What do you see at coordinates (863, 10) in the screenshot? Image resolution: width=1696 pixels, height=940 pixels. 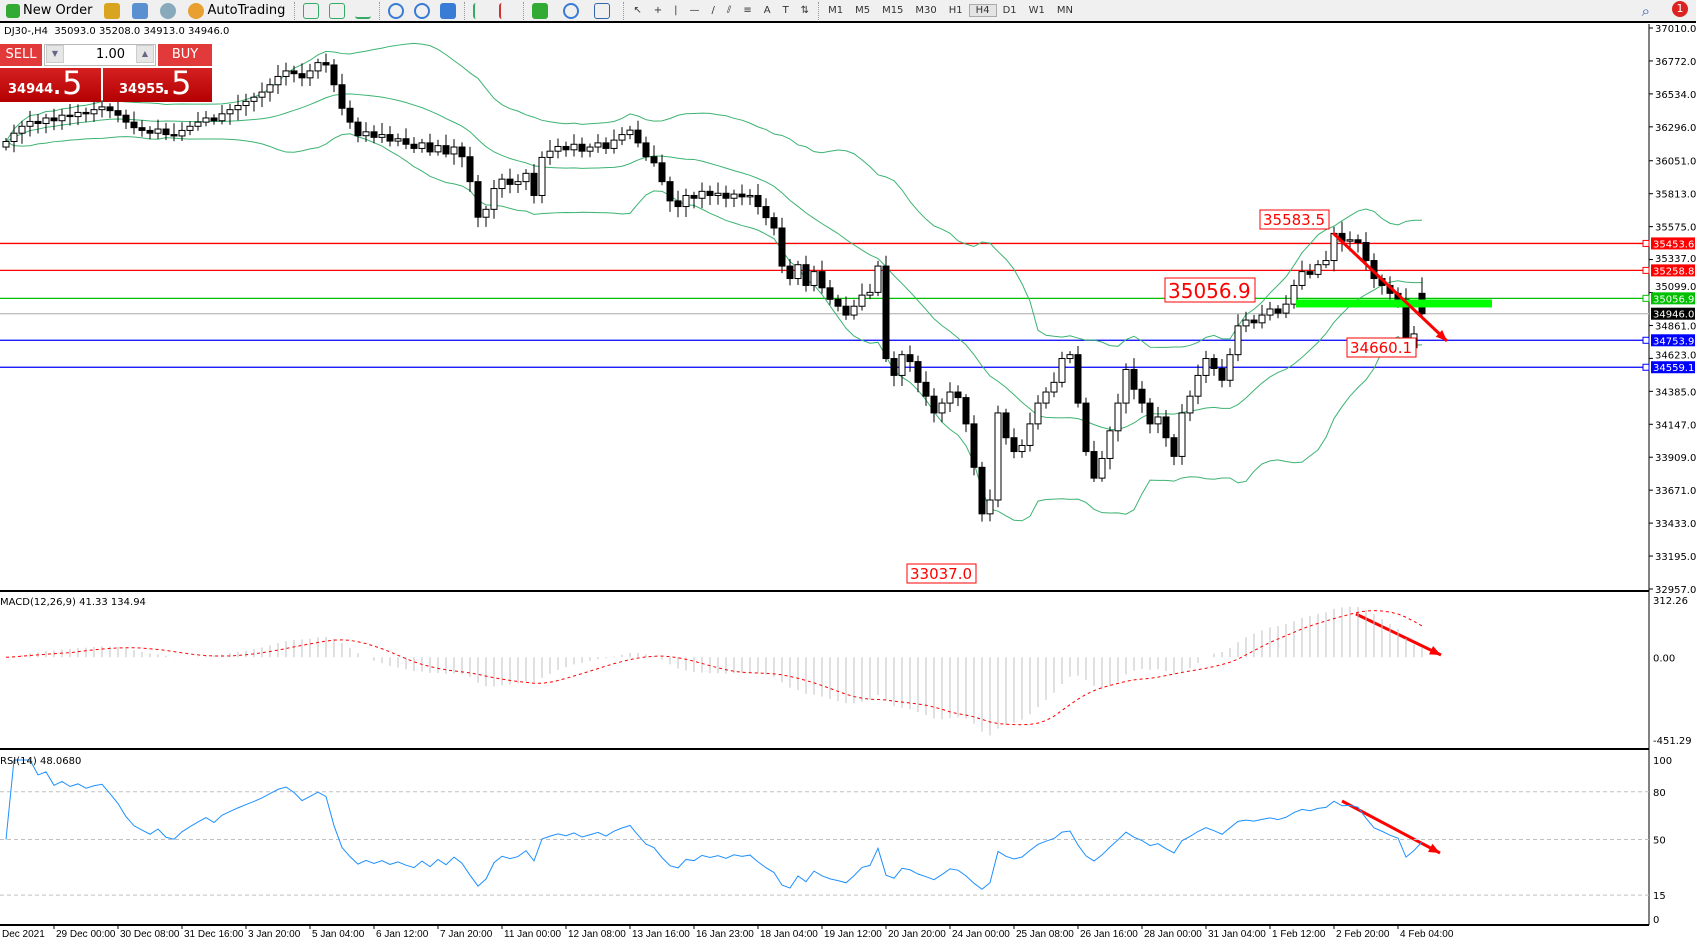 I see `timeframe-m5: M5` at bounding box center [863, 10].